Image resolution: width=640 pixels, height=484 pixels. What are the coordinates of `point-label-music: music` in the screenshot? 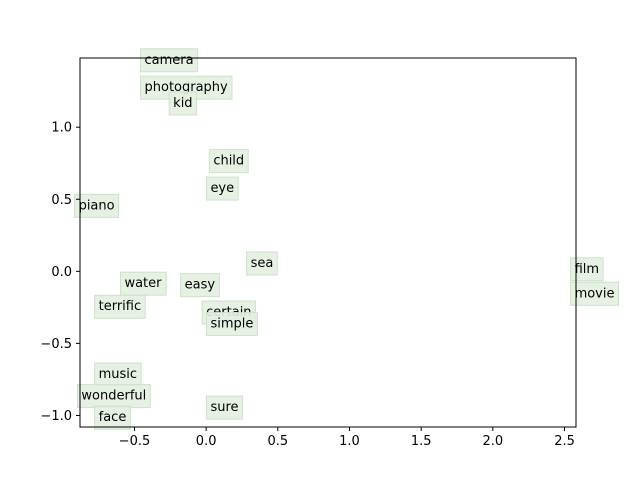 It's located at (118, 374).